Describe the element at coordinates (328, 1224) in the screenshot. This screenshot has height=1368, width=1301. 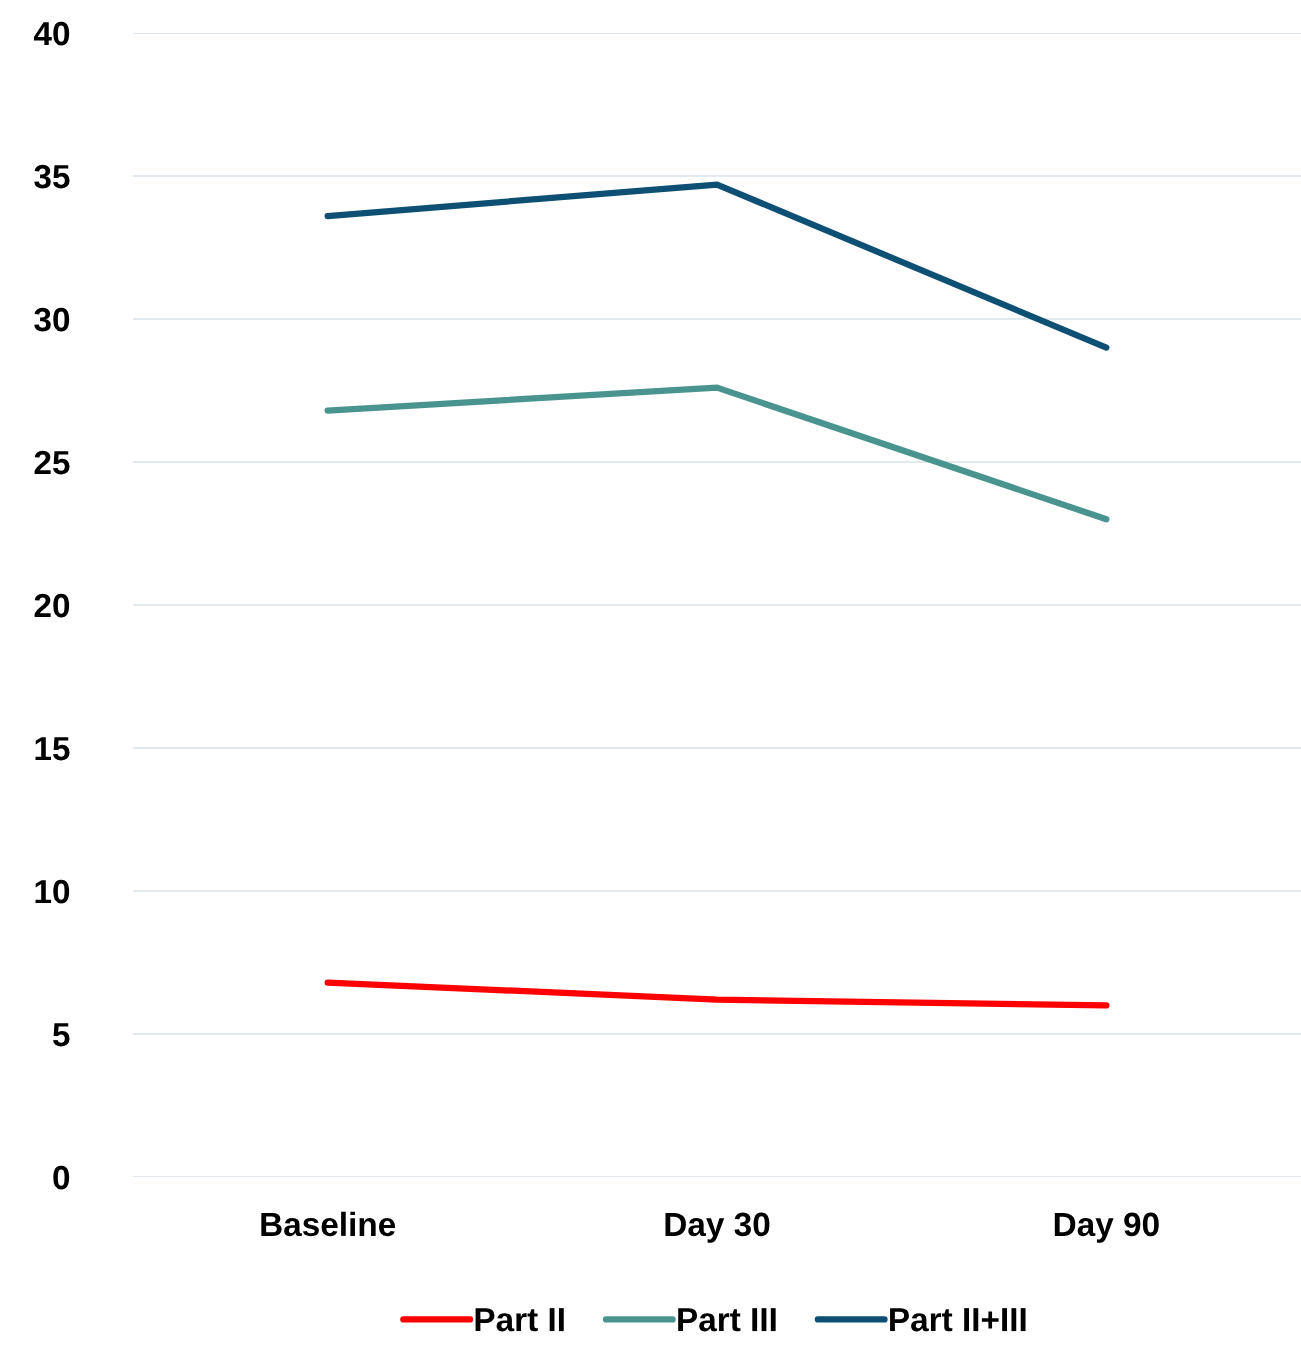
I see `x-tick-label: Baseline` at that location.